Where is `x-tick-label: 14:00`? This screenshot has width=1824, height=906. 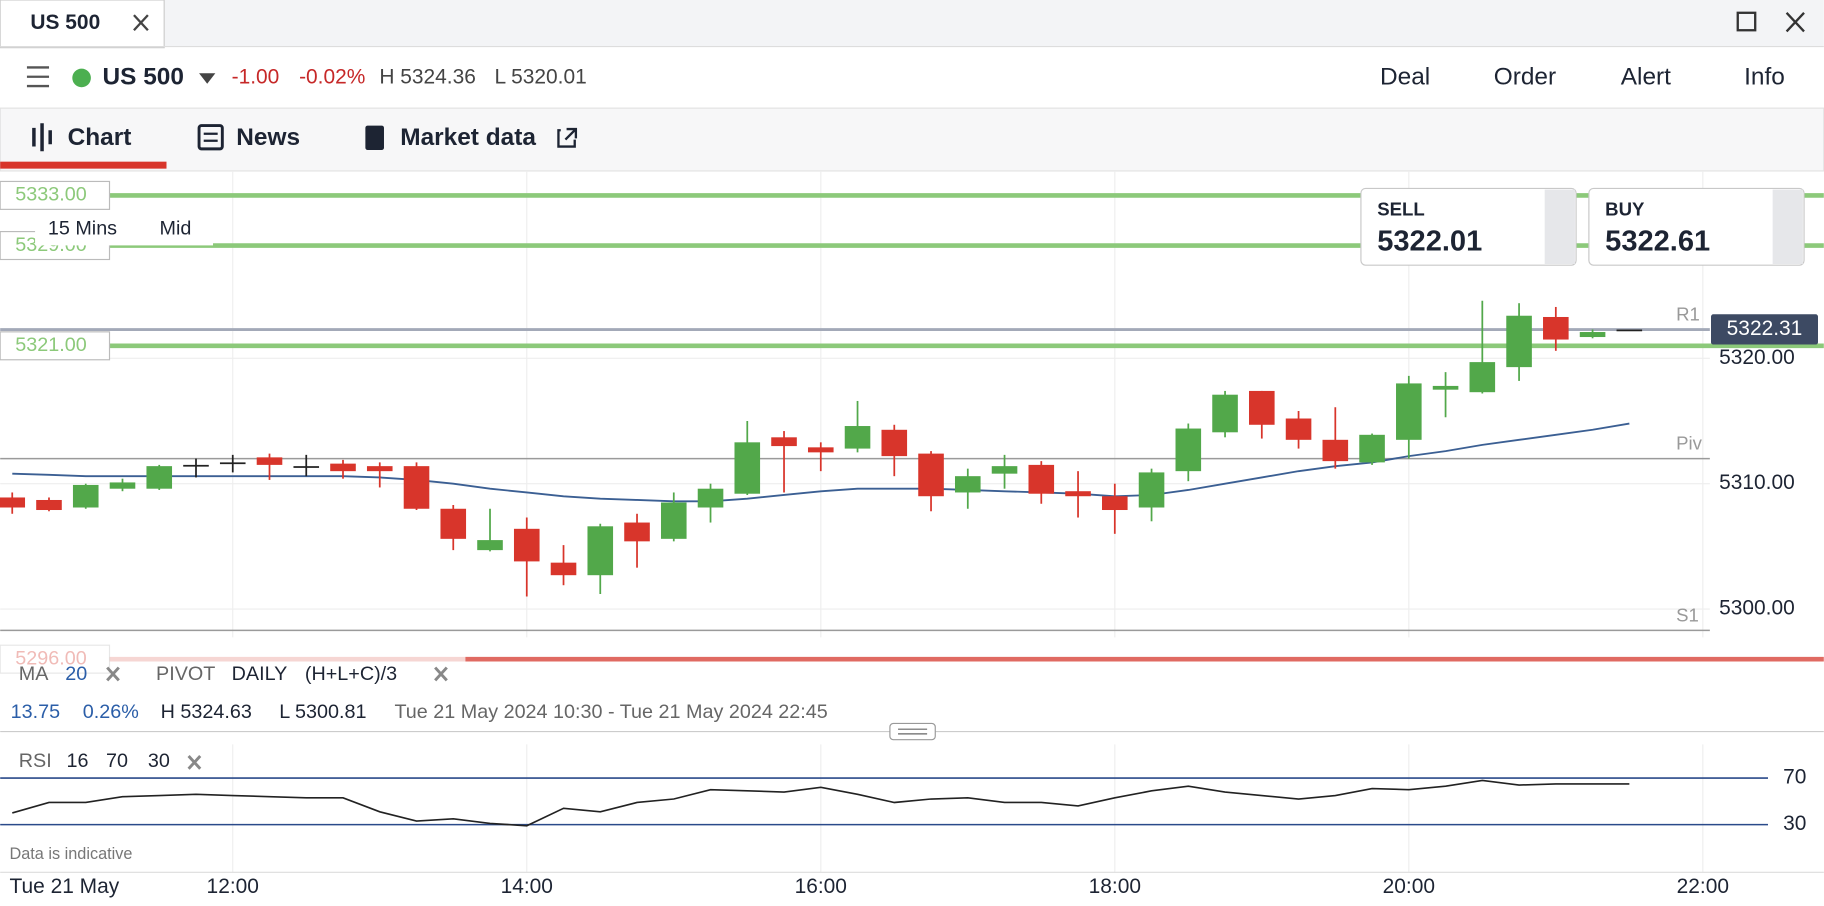
x-tick-label: 14:00 is located at coordinates (527, 886).